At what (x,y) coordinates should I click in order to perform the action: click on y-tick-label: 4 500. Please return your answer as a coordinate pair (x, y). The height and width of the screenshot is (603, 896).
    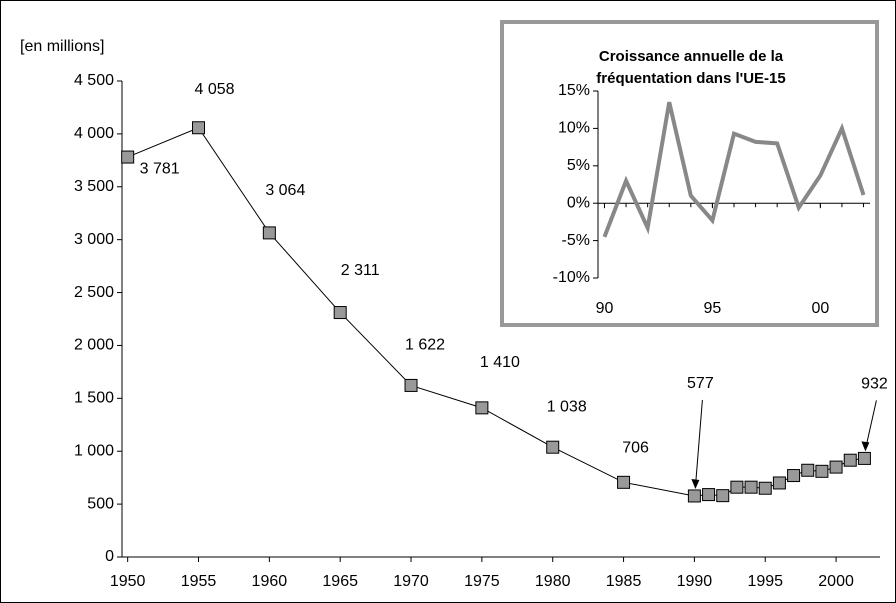
    Looking at the image, I should click on (94, 80).